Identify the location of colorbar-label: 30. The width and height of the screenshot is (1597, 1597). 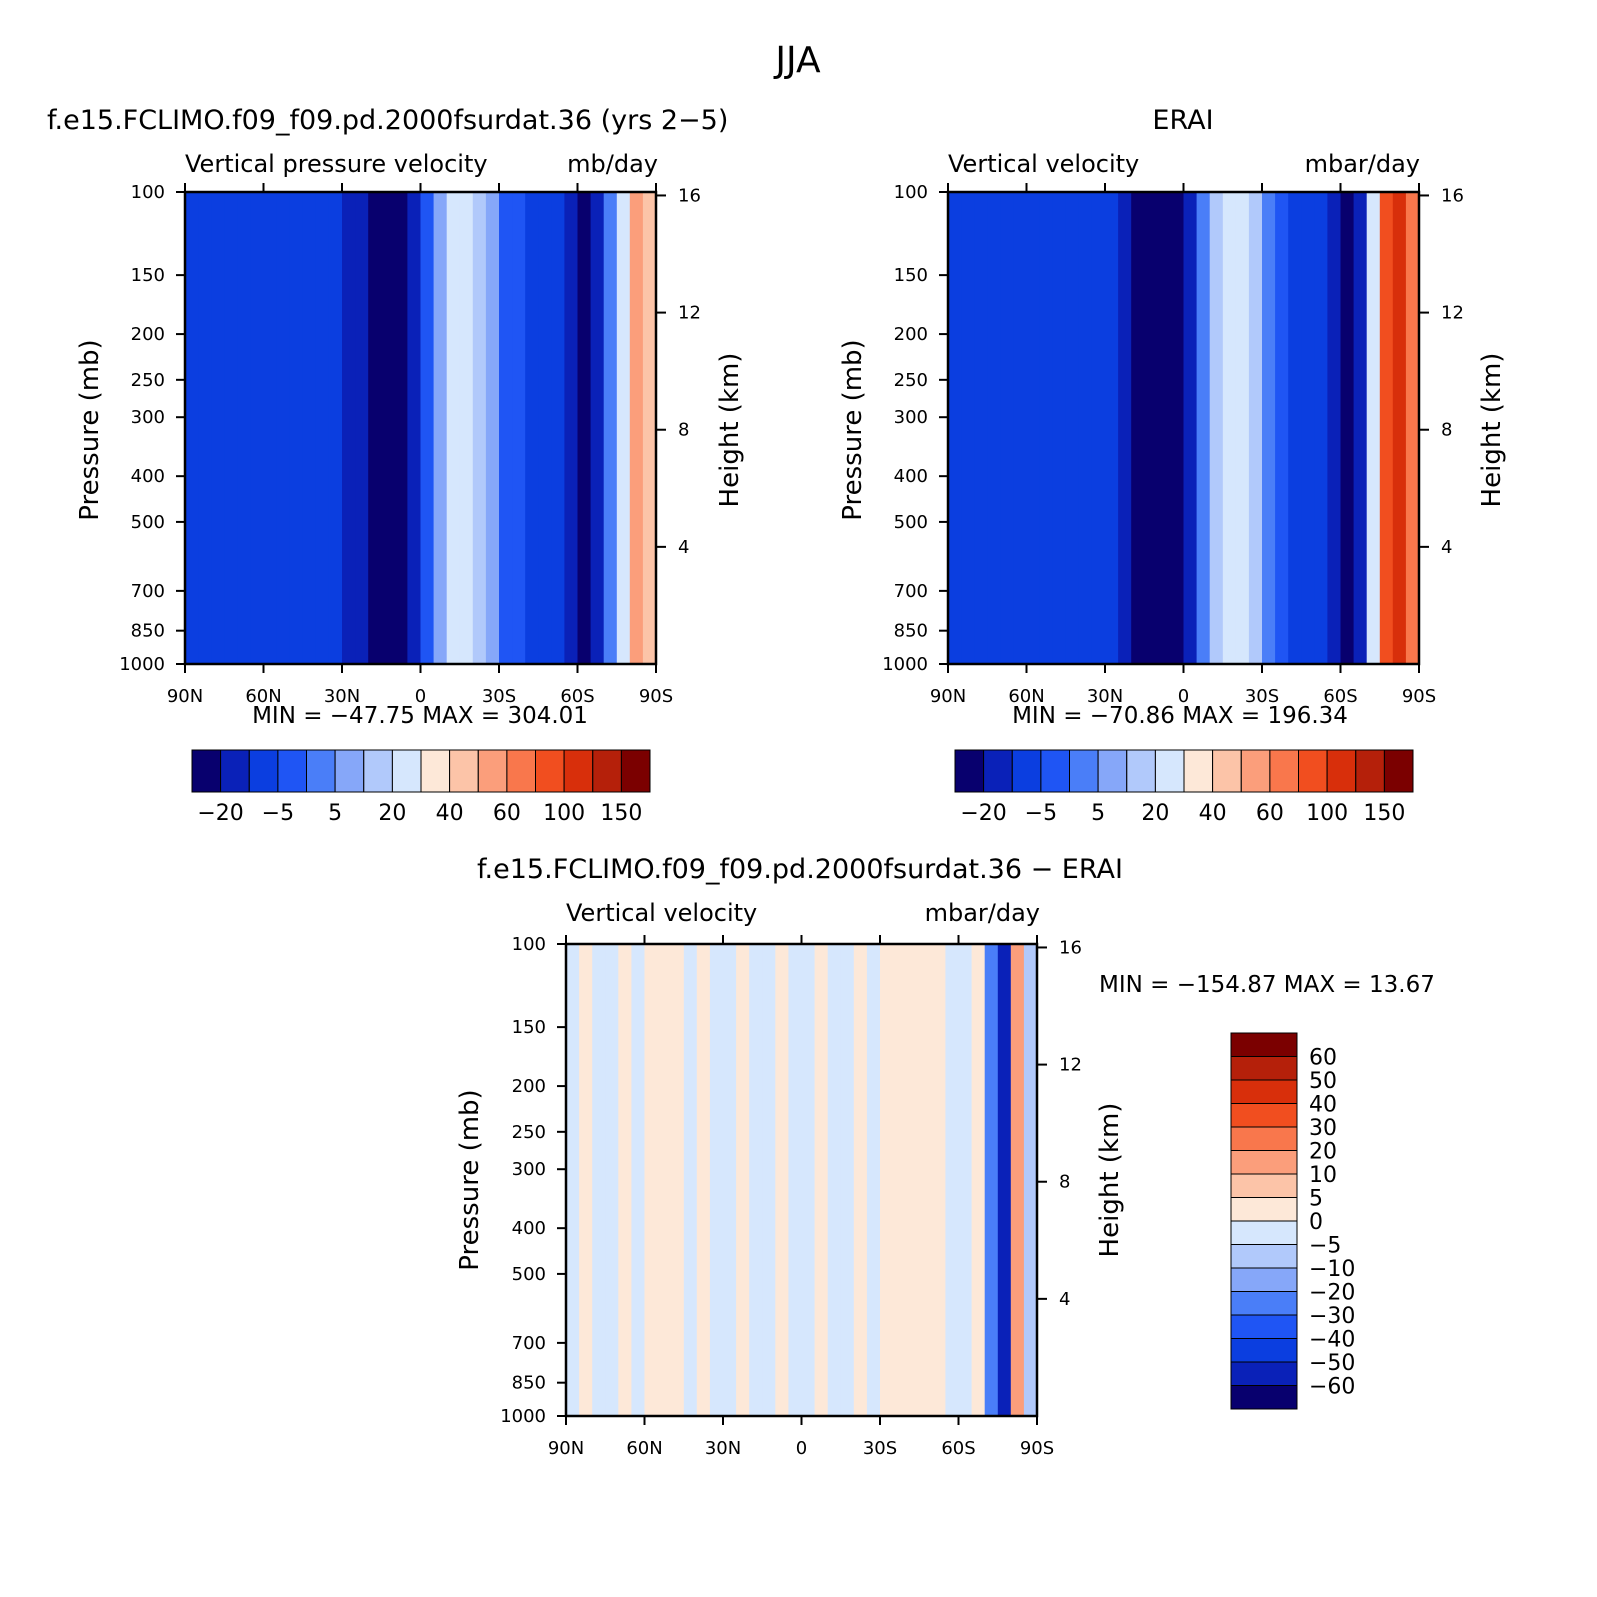
(1323, 1128).